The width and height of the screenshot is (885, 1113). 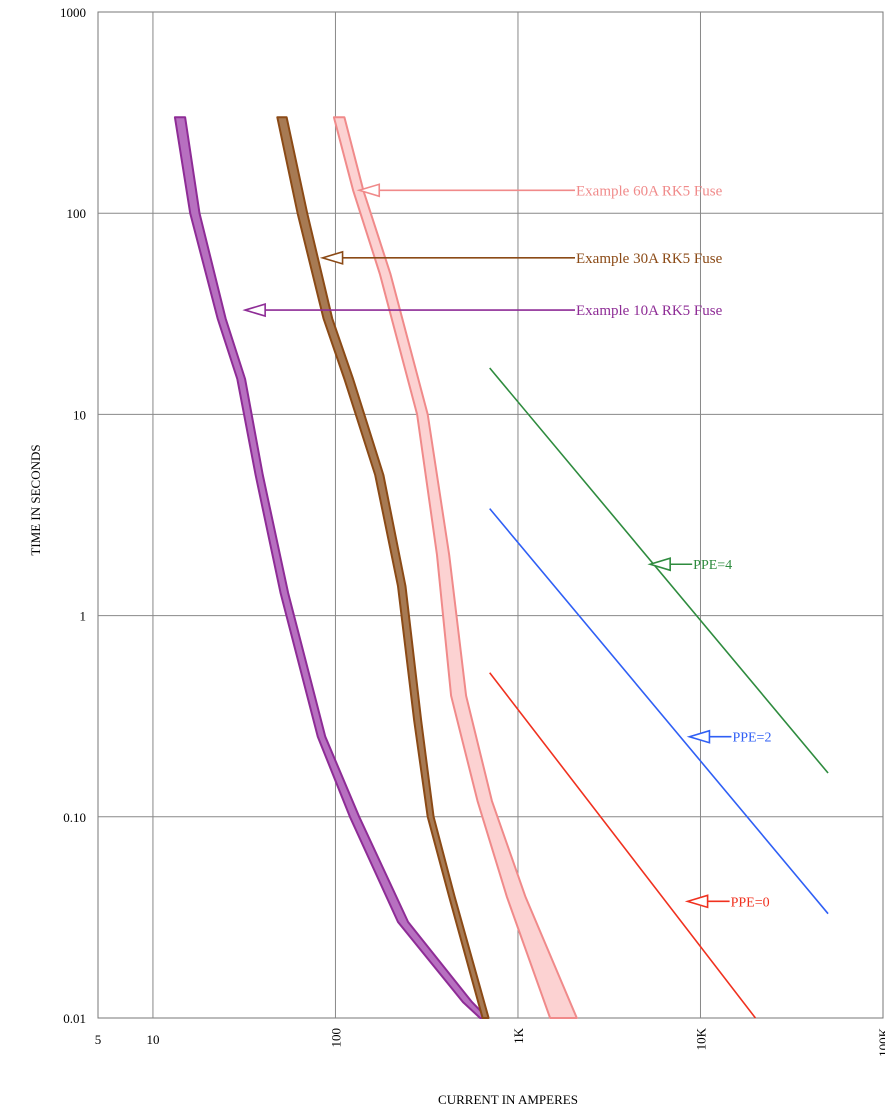 What do you see at coordinates (331, 257) in the screenshot?
I see `fuse-arrow-1-arrowhead` at bounding box center [331, 257].